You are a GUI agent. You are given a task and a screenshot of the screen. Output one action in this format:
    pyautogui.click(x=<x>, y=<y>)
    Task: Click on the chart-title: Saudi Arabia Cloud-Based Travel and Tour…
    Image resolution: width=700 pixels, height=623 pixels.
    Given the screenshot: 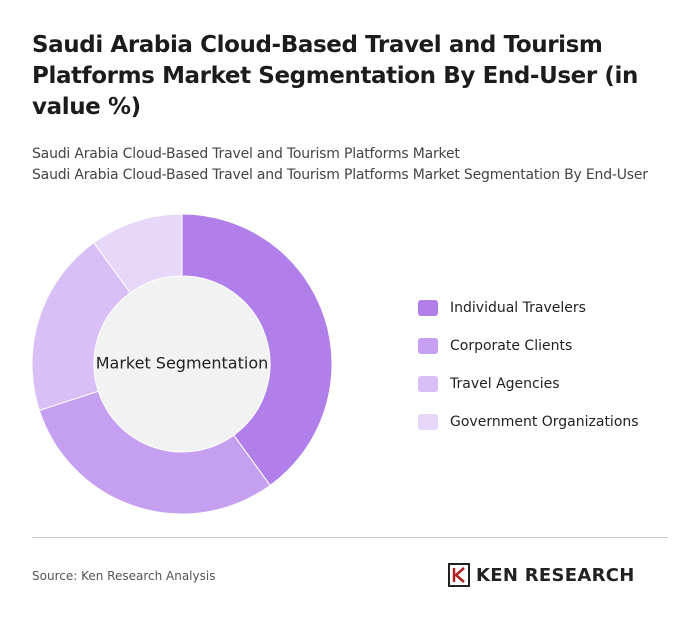 What is the action you would take?
    pyautogui.click(x=335, y=76)
    